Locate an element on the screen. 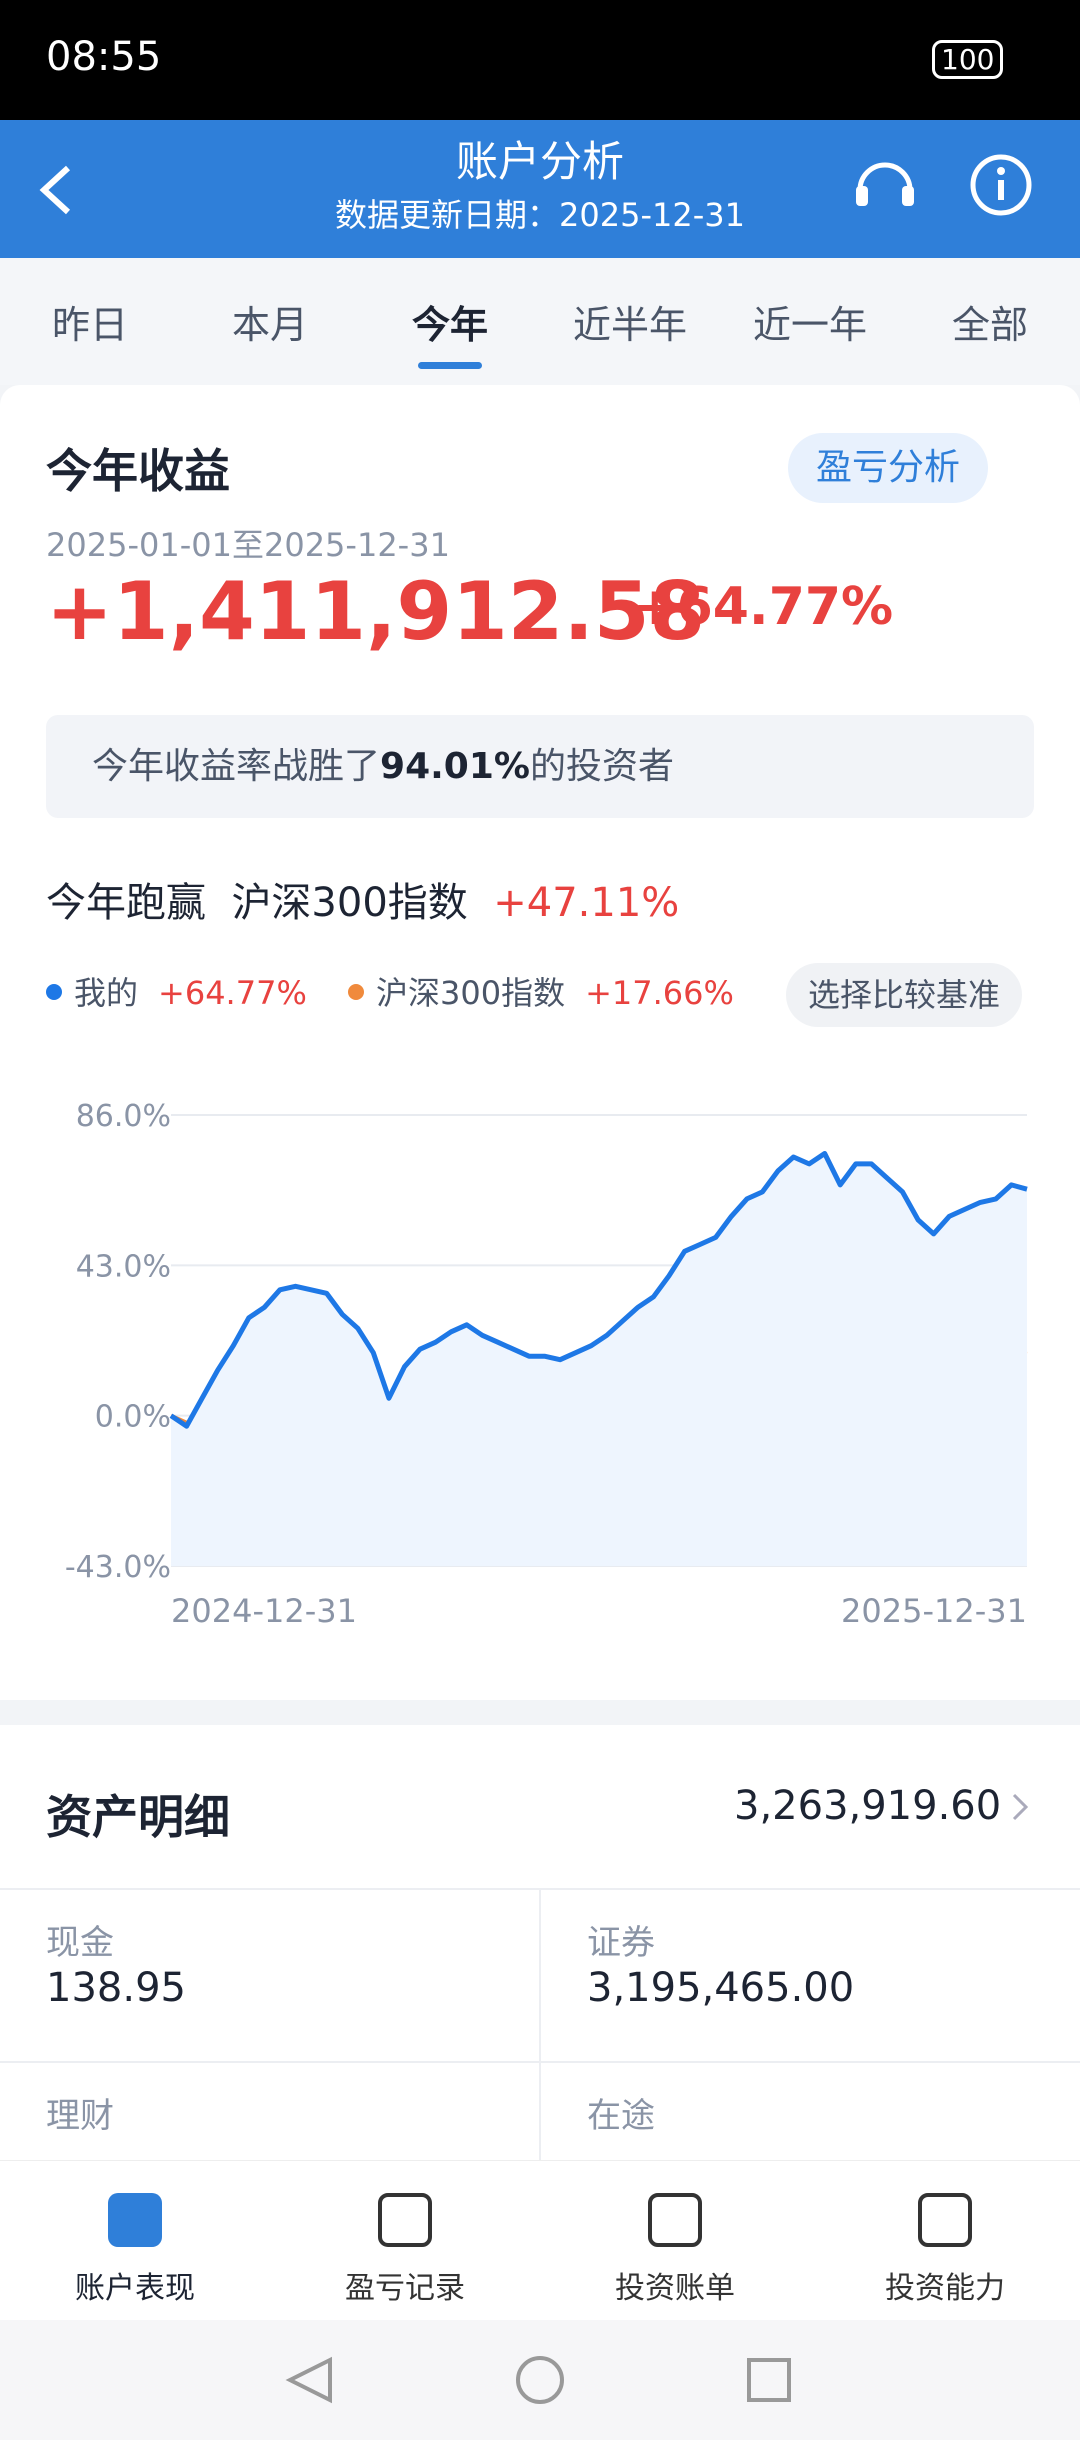 The image size is (1080, 2440). asset-value: 3,195,465.00 is located at coordinates (721, 1988).